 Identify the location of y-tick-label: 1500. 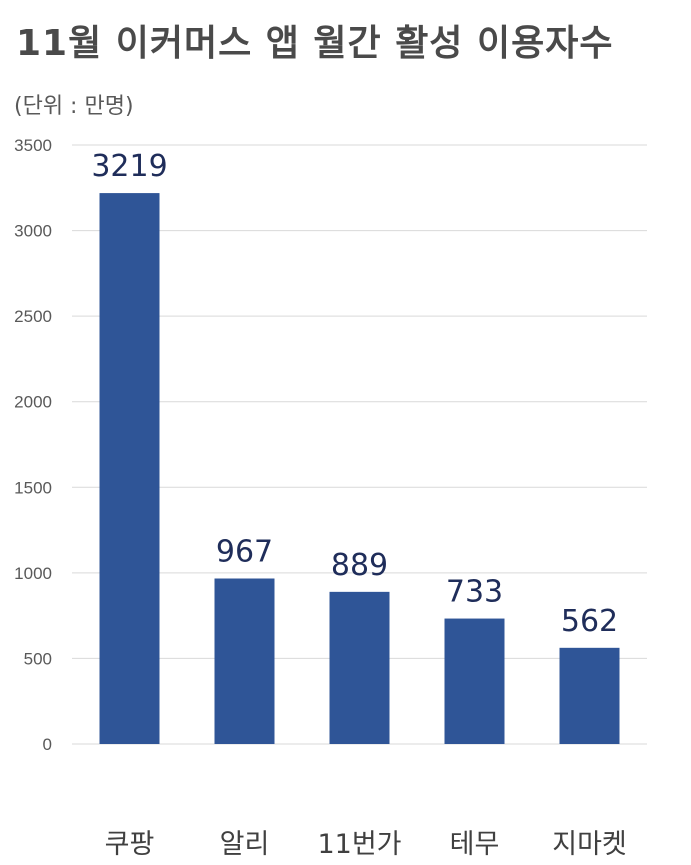
(33, 487).